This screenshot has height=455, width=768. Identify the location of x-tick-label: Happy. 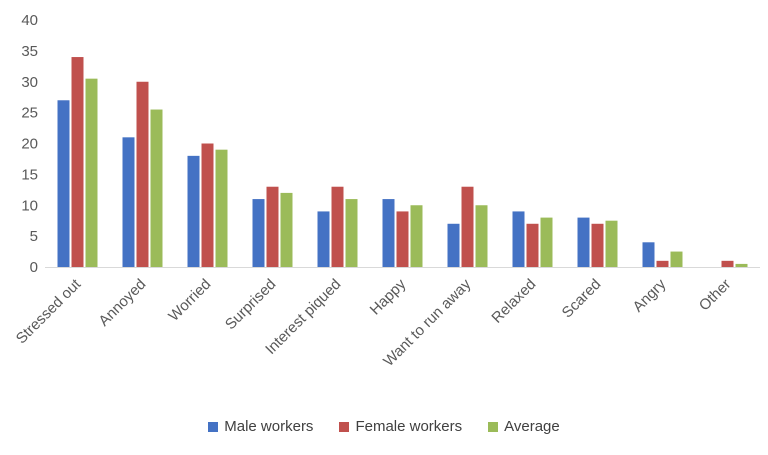
(388, 296).